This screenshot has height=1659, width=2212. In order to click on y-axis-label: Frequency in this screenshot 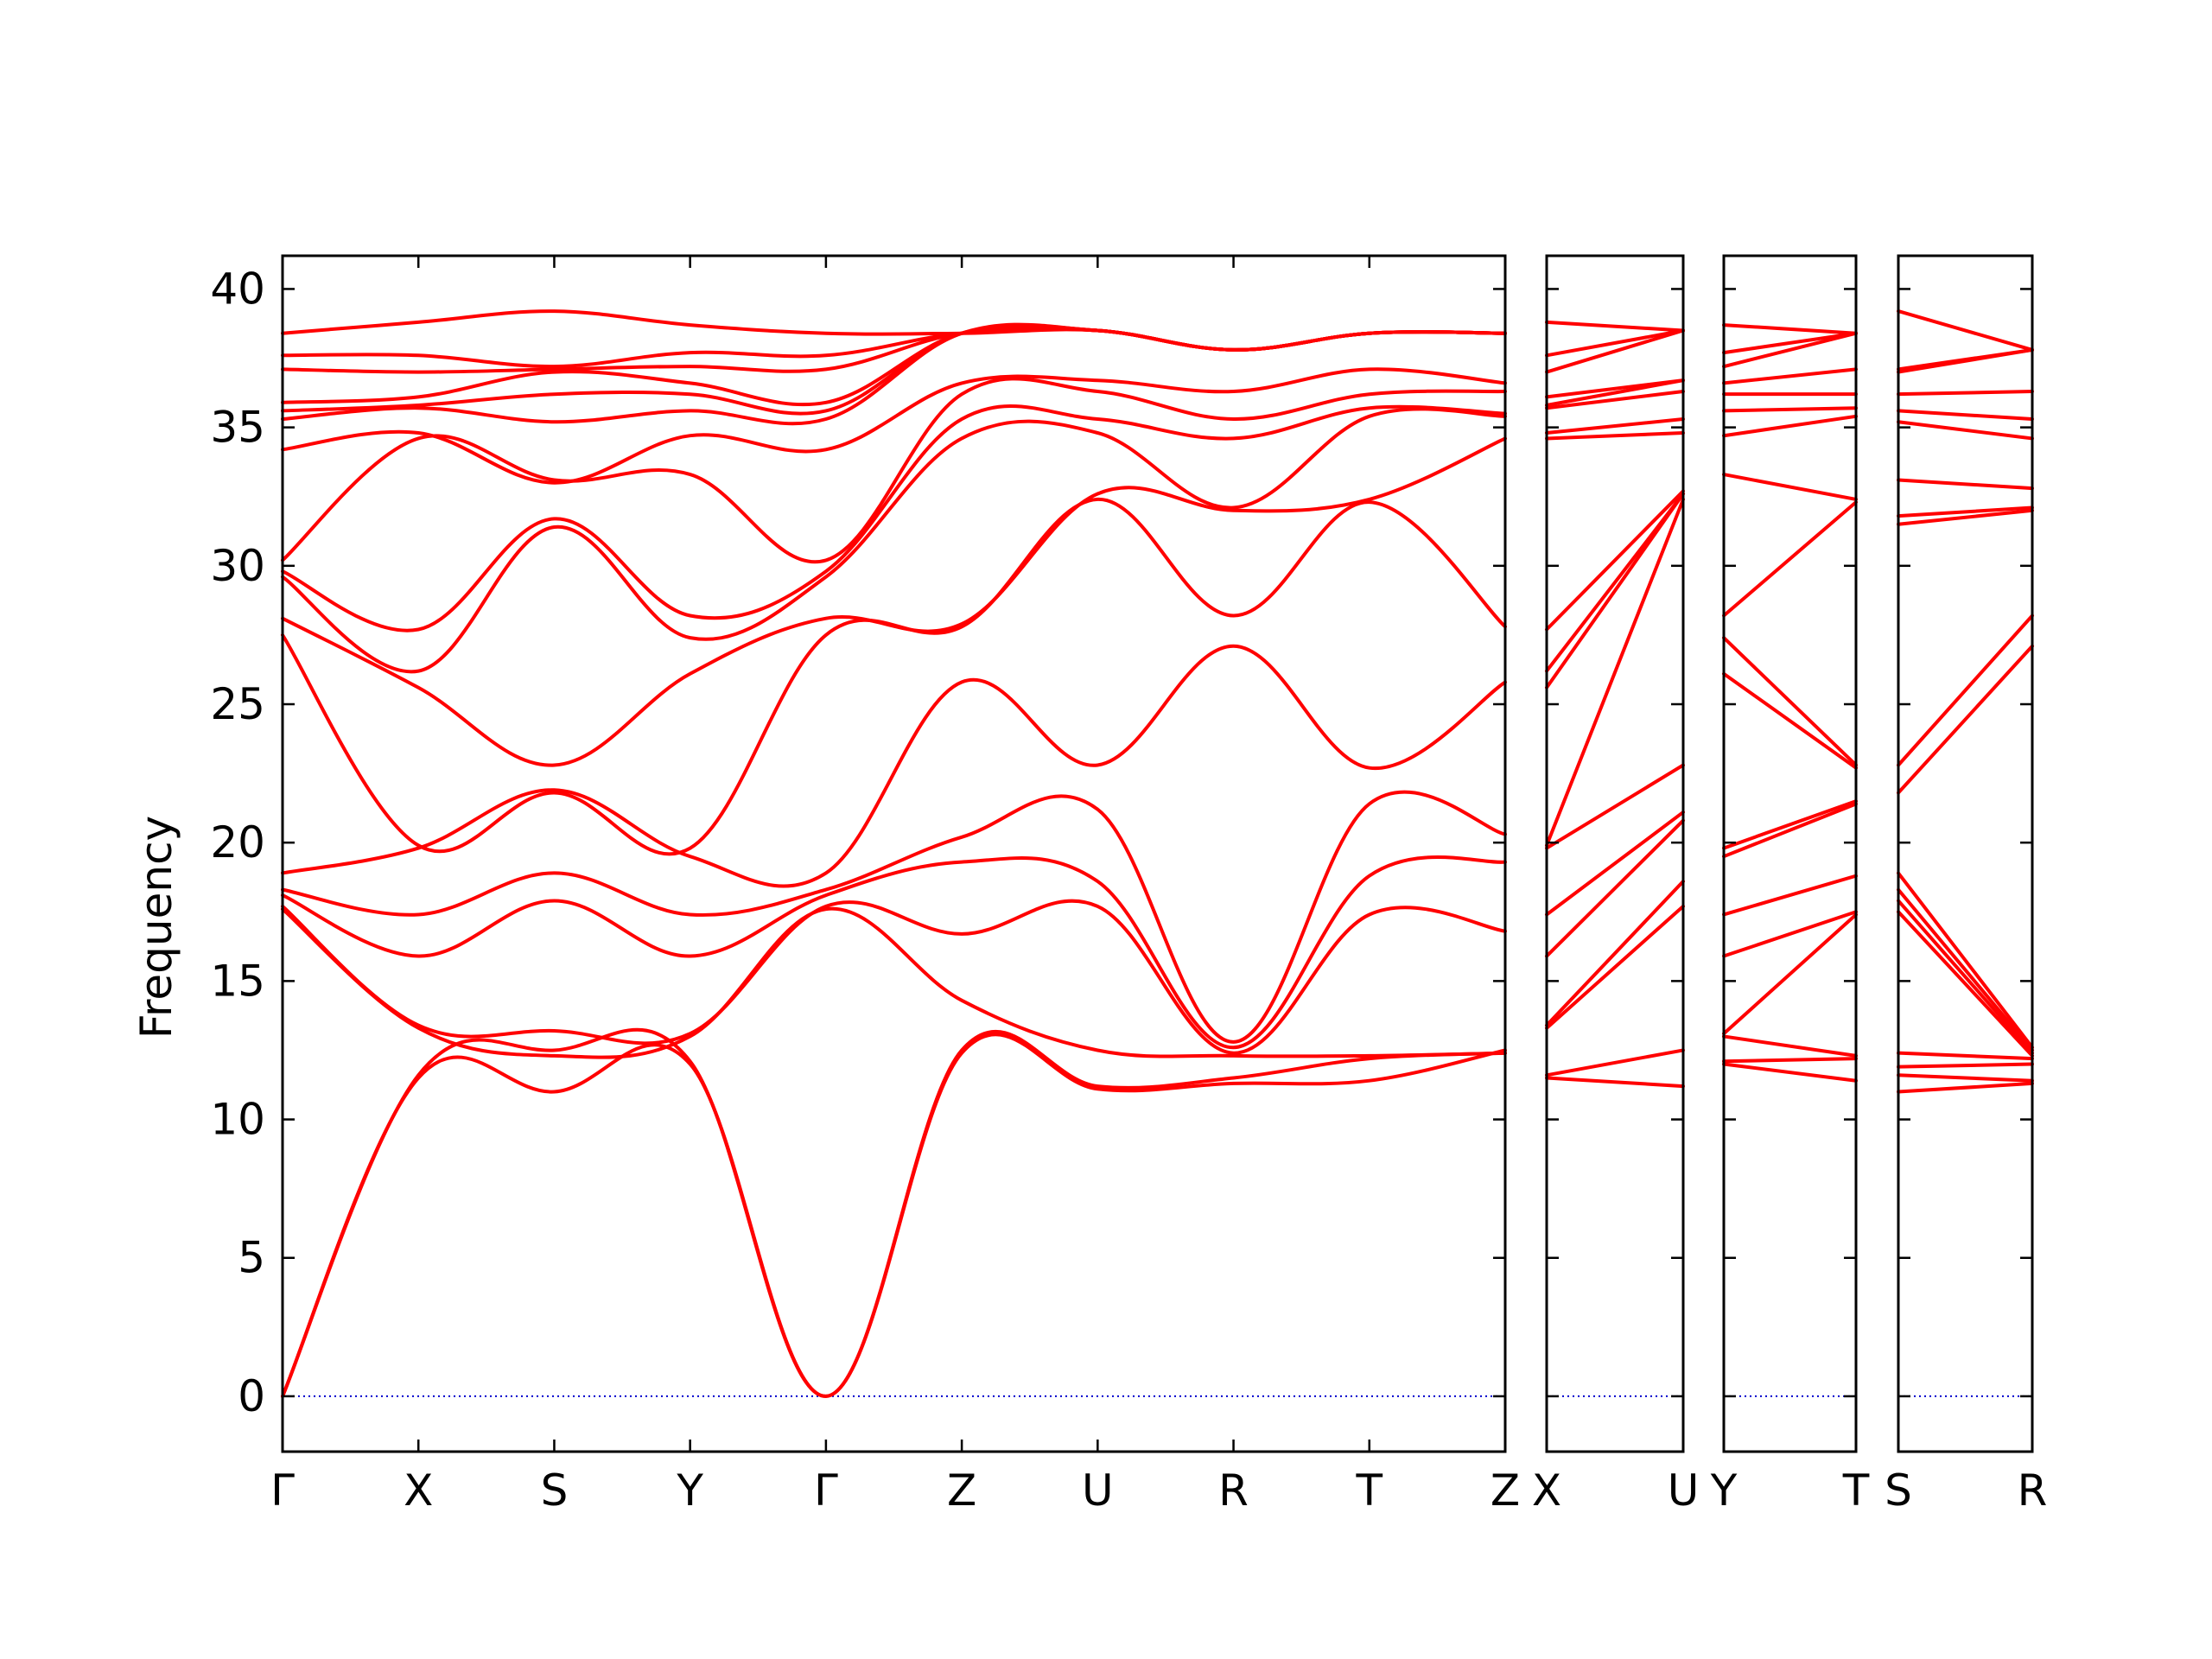, I will do `click(156, 928)`.